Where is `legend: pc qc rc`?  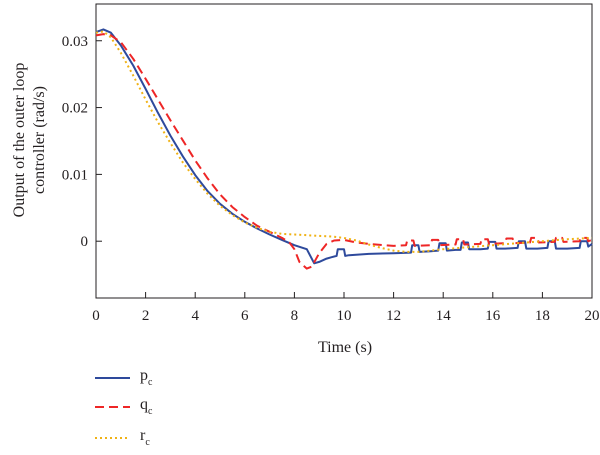
legend: pc qc rc is located at coordinates (124, 407).